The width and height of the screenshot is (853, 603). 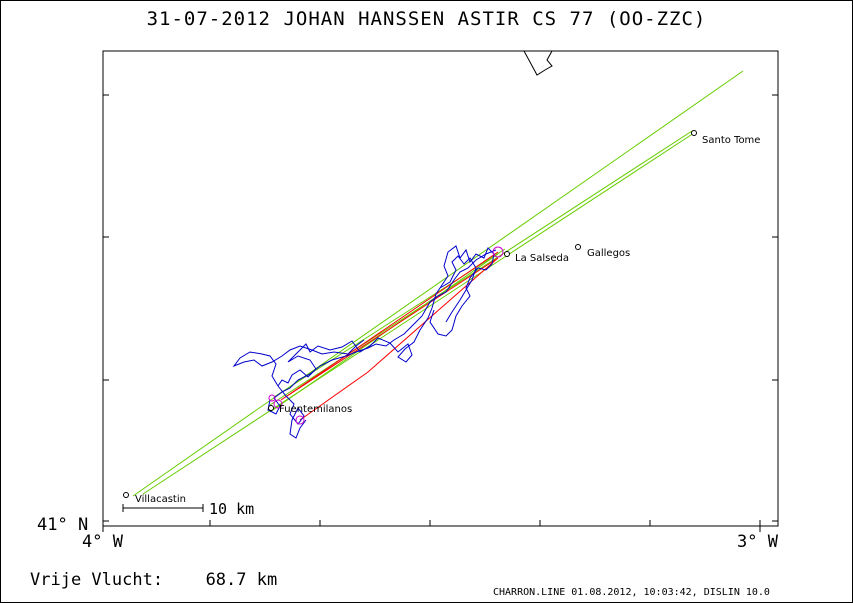 What do you see at coordinates (694, 133) in the screenshot?
I see `place-marker-santo-tome` at bounding box center [694, 133].